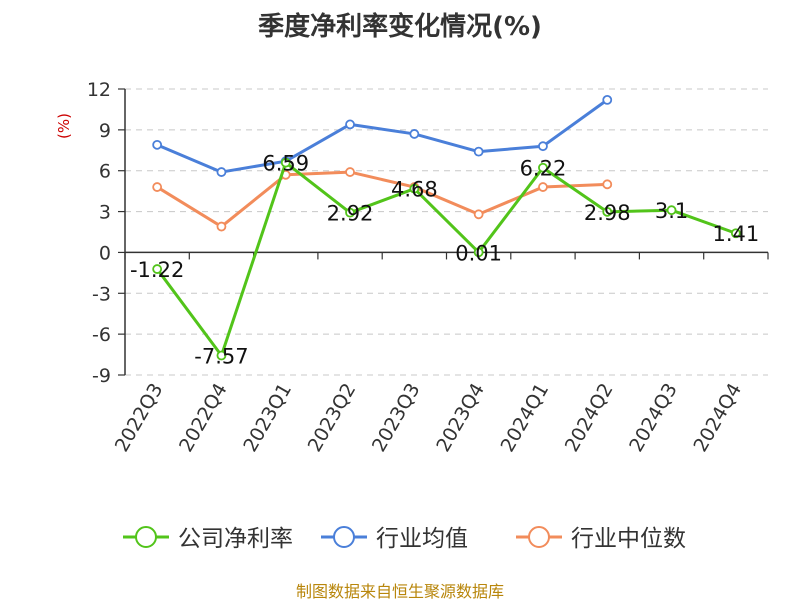 The width and height of the screenshot is (800, 602). I want to click on data-label: 2.92, so click(350, 214).